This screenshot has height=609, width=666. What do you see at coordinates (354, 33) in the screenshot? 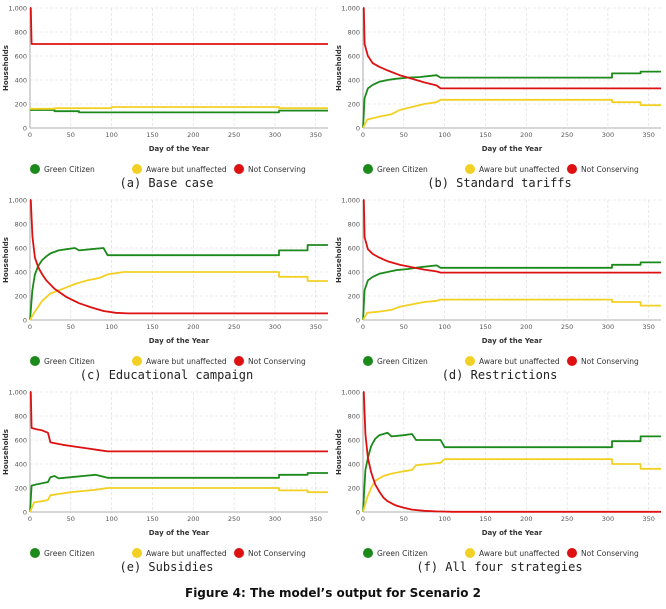
I see `y-tick-label: 800` at bounding box center [354, 33].